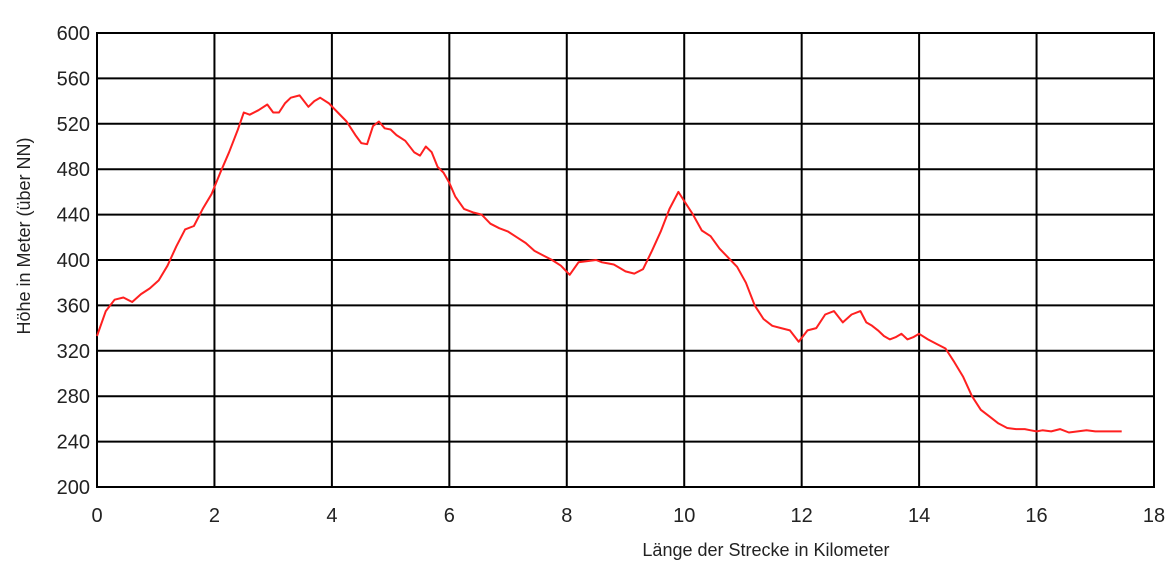 This screenshot has width=1176, height=565. What do you see at coordinates (73, 352) in the screenshot?
I see `y-tick-label: 320` at bounding box center [73, 352].